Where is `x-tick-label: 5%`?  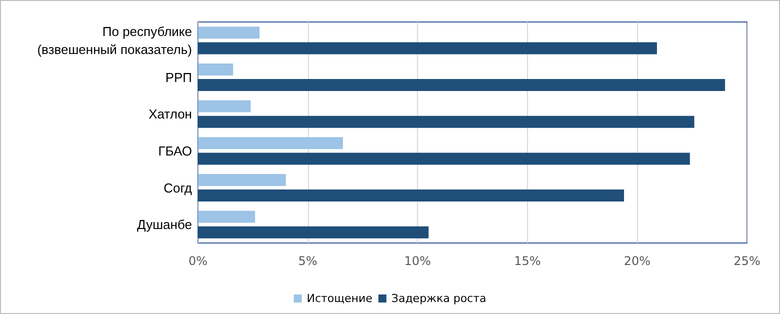
x-tick-label: 5% is located at coordinates (308, 261).